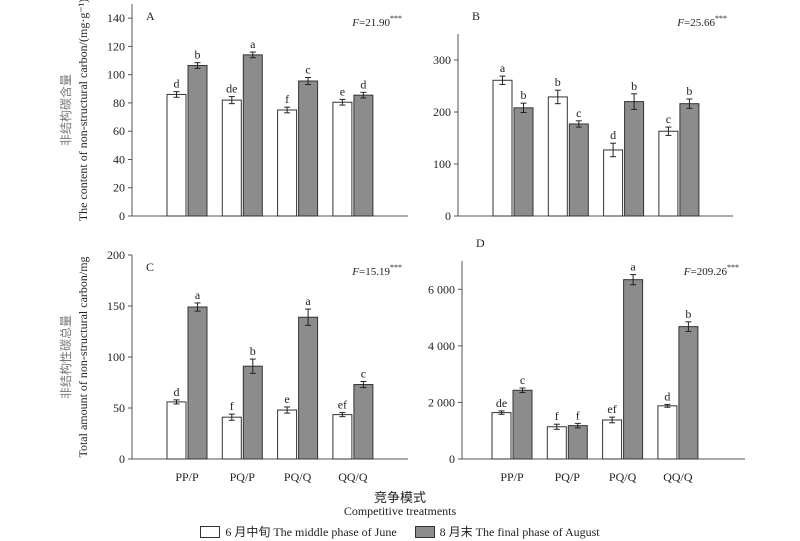  What do you see at coordinates (119, 103) in the screenshot?
I see `y-tick-label: 80` at bounding box center [119, 103].